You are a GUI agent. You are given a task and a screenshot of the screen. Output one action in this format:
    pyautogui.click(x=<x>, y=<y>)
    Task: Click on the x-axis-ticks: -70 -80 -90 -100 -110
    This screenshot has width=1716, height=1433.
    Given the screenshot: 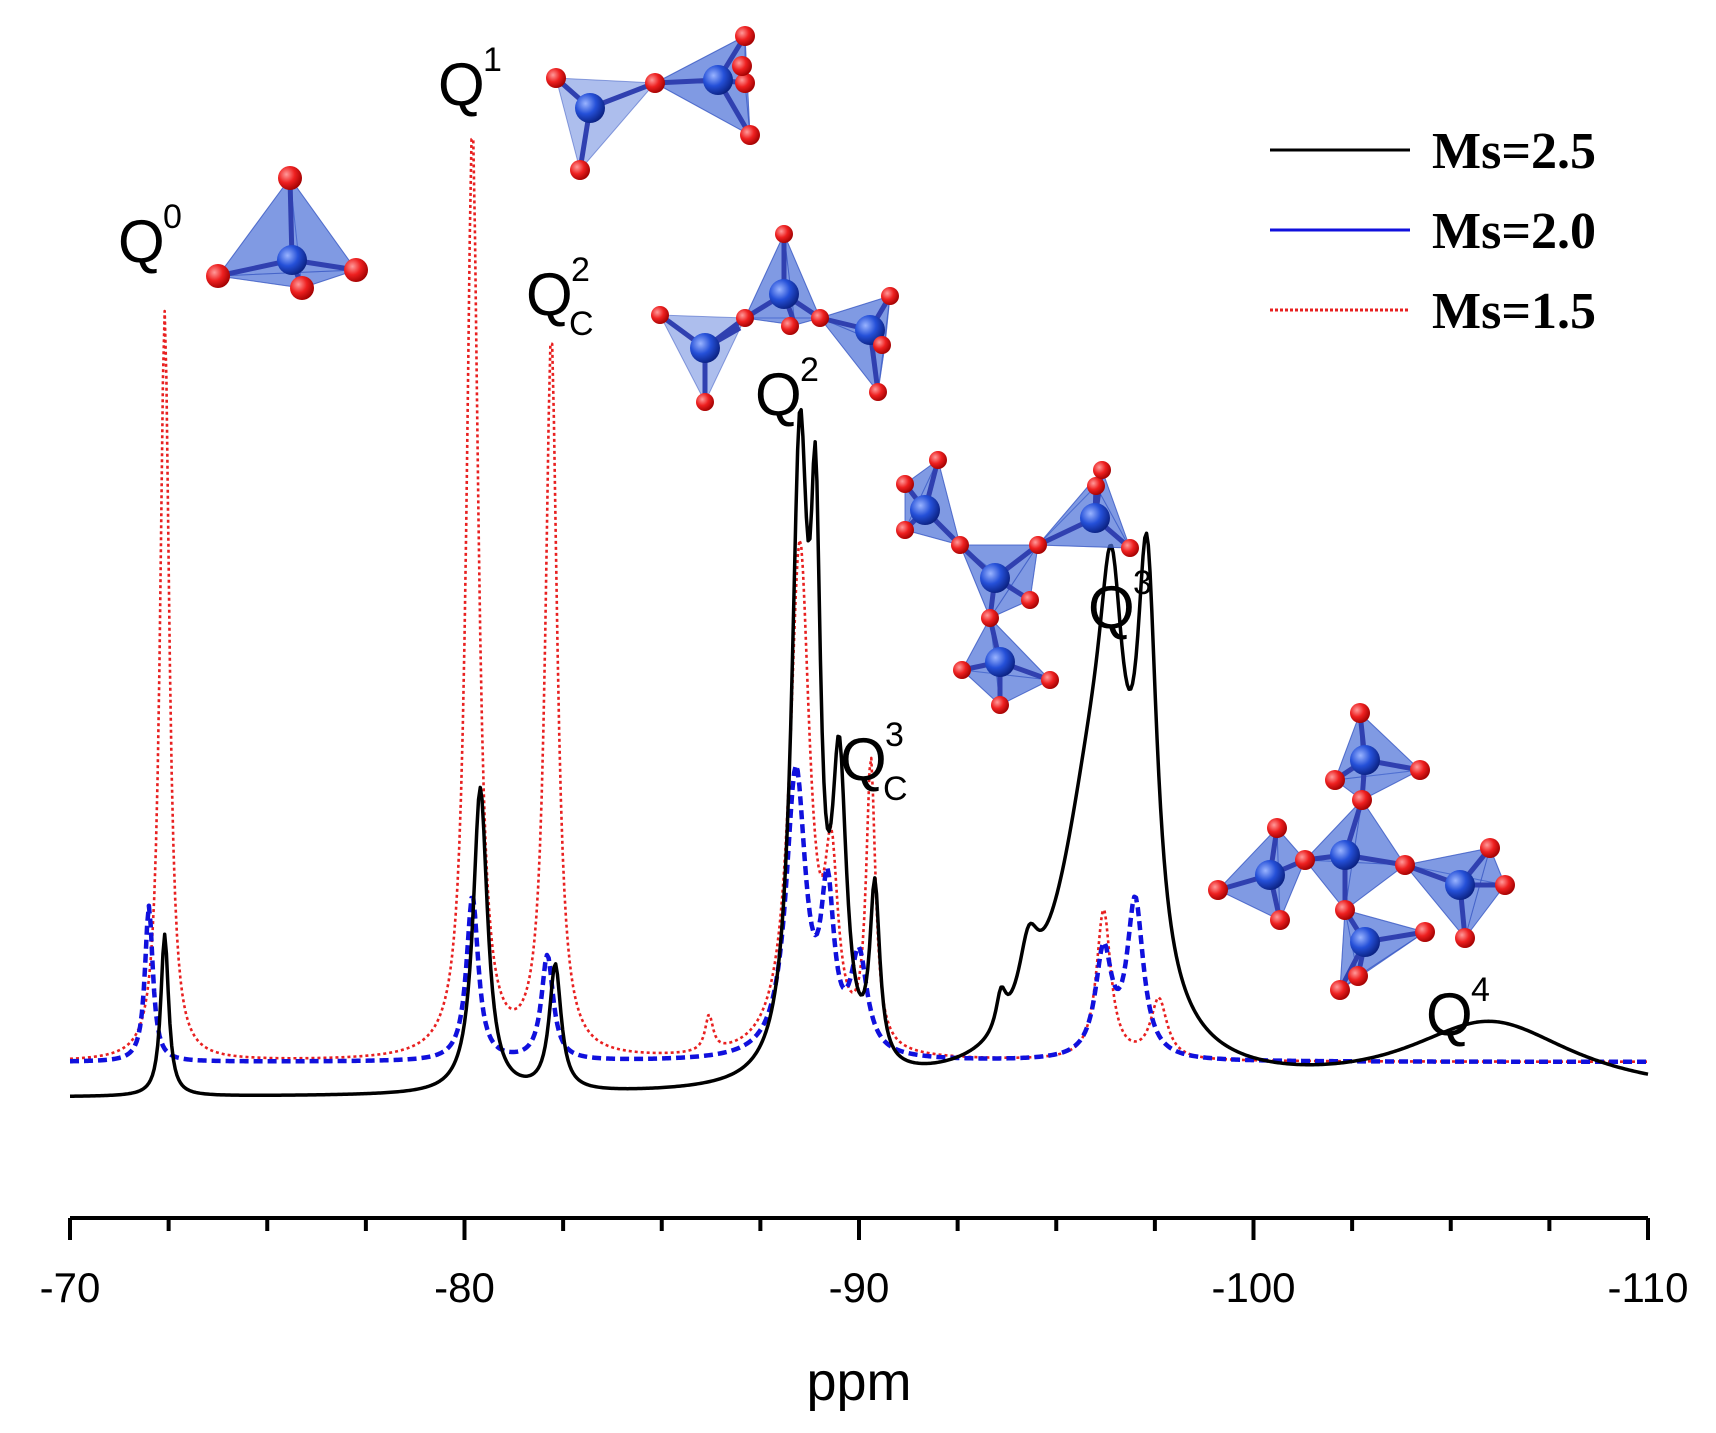 What is the action you would take?
    pyautogui.click(x=864, y=1264)
    